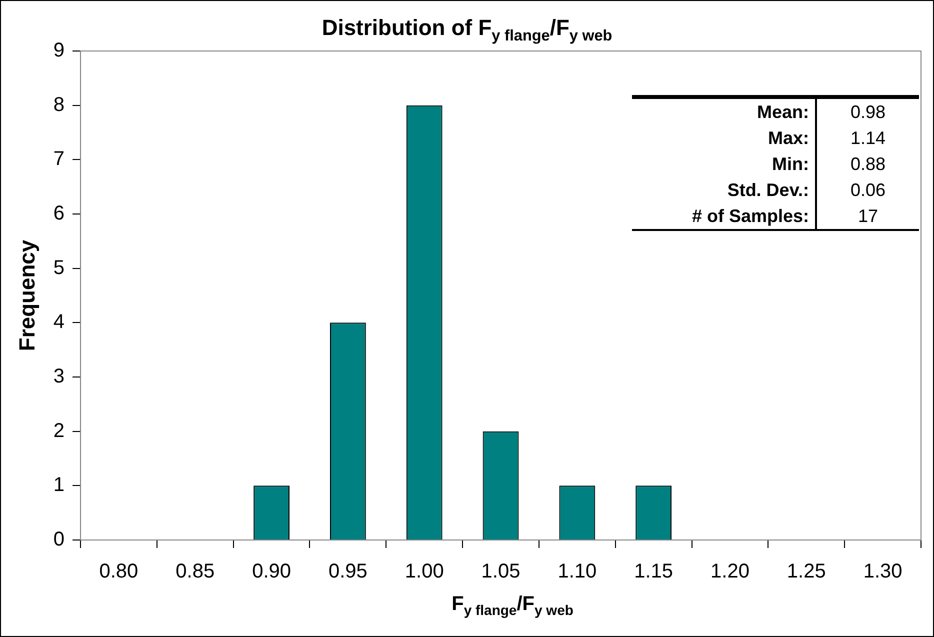  I want to click on x-tick-label: 1.25, so click(806, 571).